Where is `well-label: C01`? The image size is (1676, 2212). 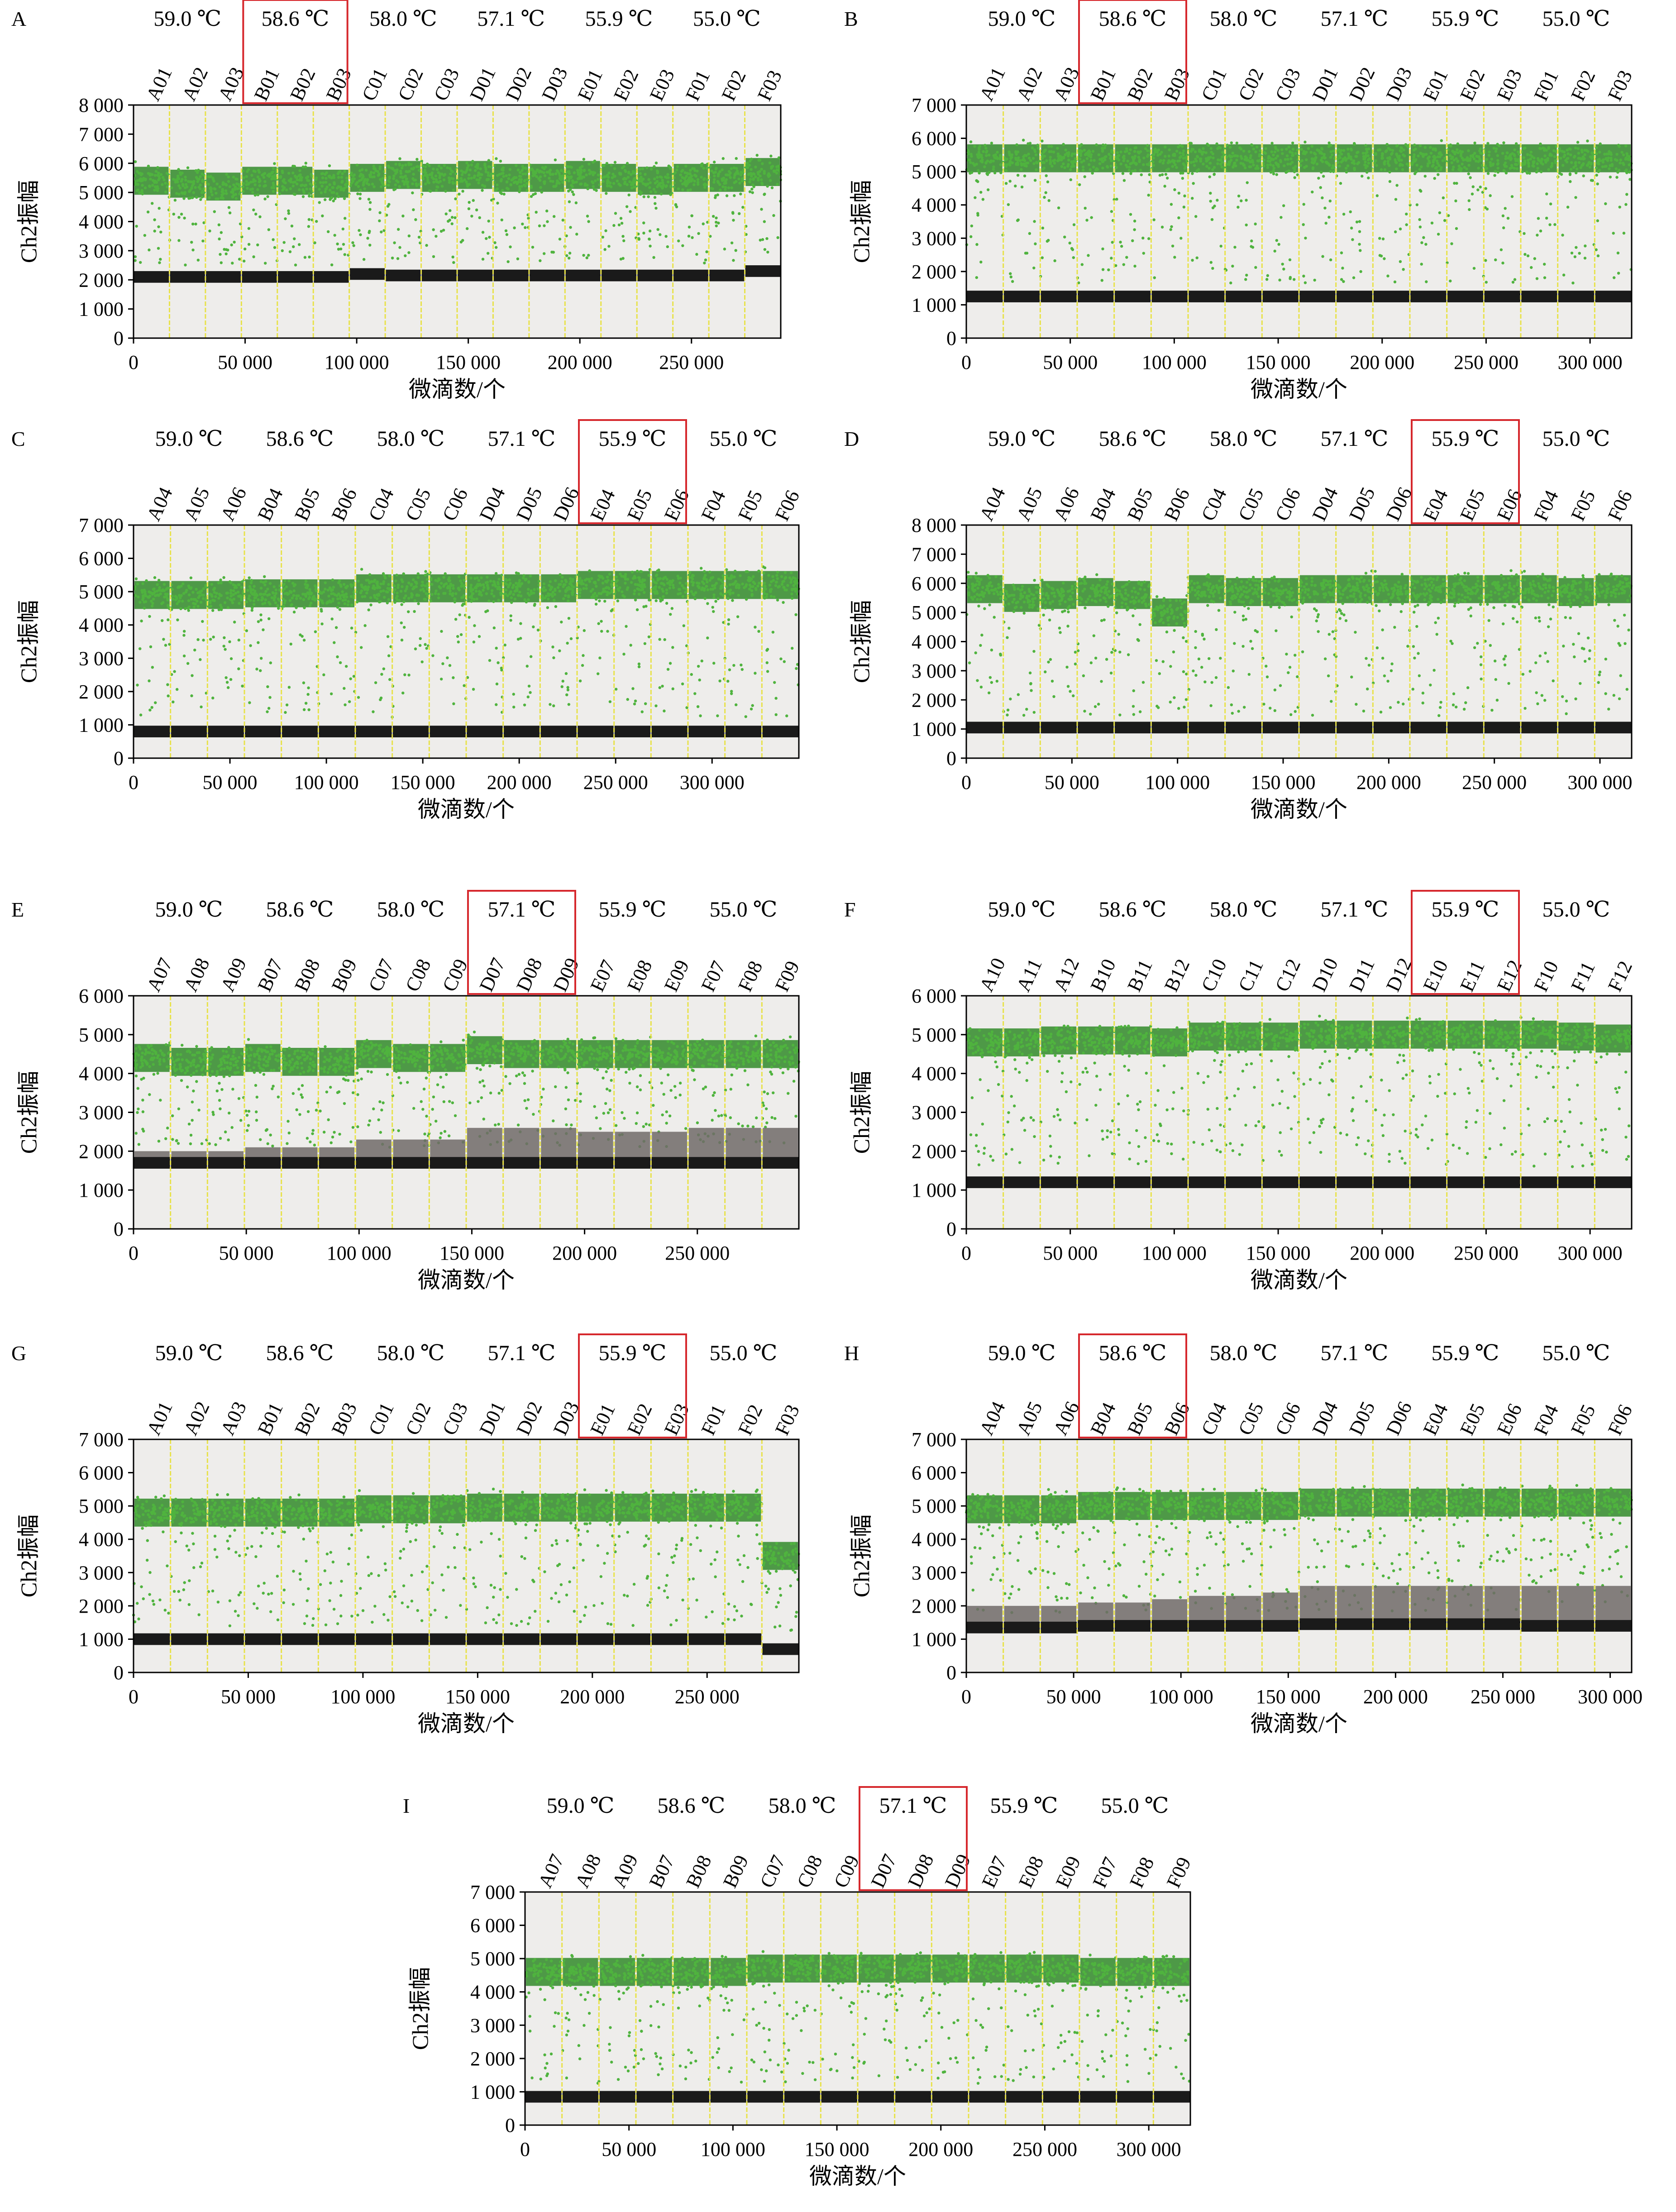 well-label: C01 is located at coordinates (1214, 84).